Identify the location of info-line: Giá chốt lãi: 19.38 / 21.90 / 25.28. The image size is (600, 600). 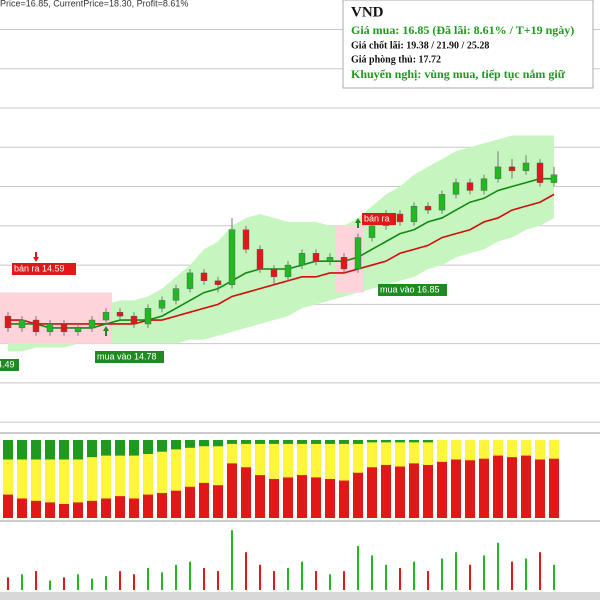
(420, 45).